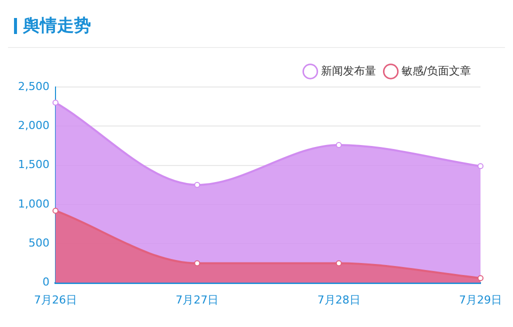 The image size is (513, 327). What do you see at coordinates (57, 26) in the screenshot?
I see `chart-title: 舆情走势` at bounding box center [57, 26].